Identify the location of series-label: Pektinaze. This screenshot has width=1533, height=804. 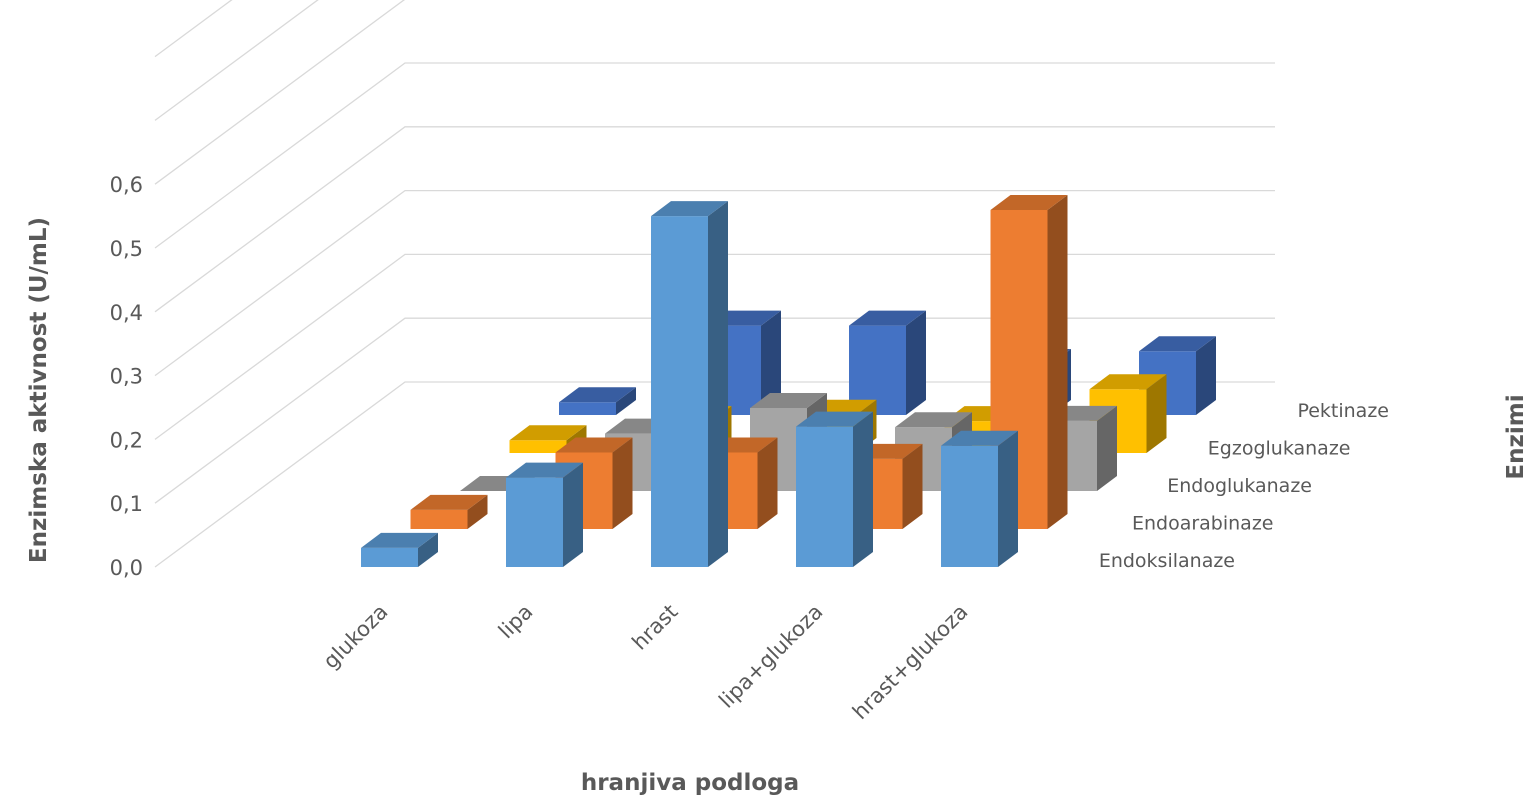
(1343, 411).